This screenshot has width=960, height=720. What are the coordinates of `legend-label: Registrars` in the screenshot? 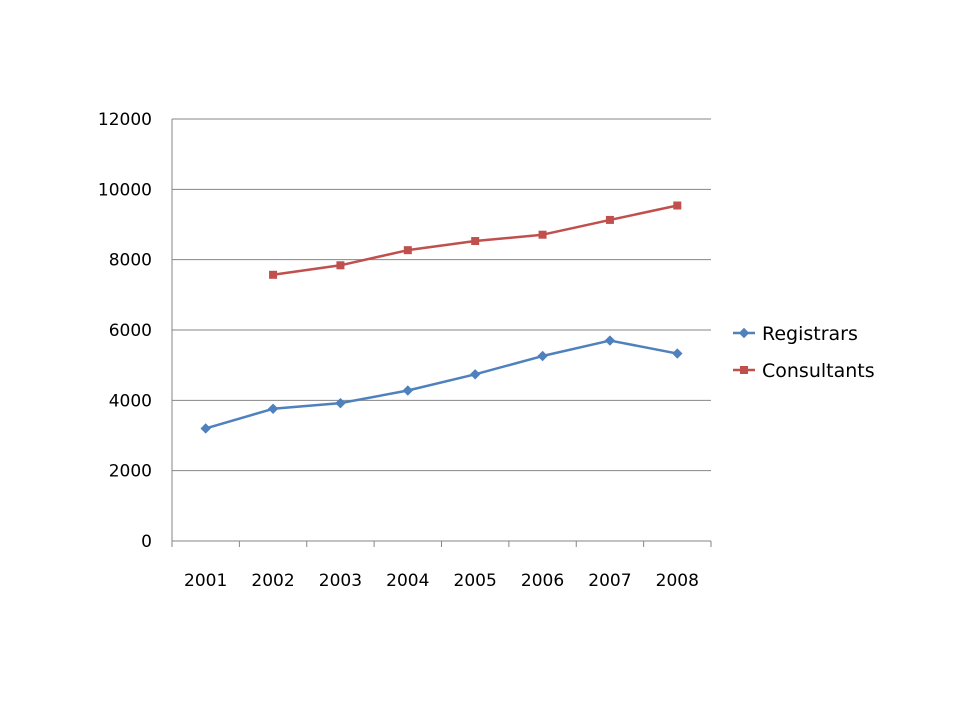 It's located at (810, 334).